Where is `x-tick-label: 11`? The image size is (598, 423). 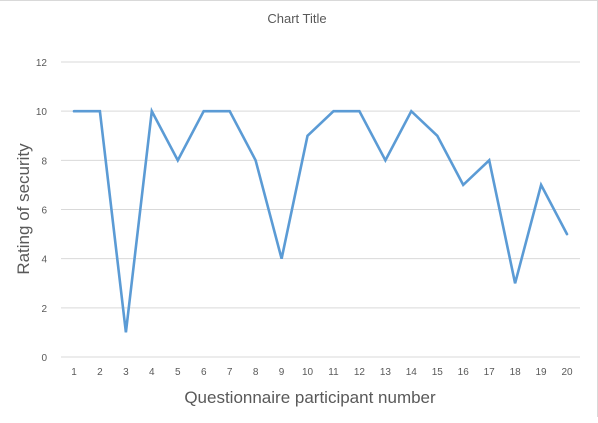 x-tick-label: 11 is located at coordinates (333, 372).